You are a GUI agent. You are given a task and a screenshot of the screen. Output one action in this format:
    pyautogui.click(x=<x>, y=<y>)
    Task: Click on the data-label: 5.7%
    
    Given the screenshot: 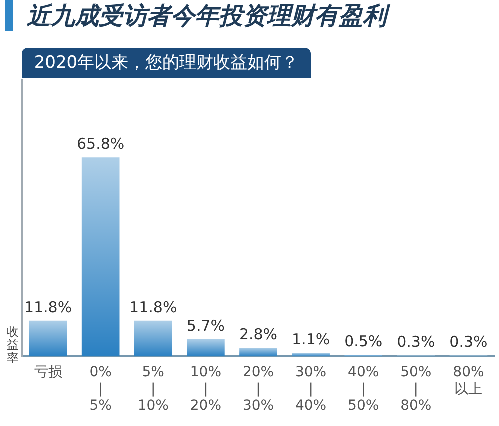 What is the action you would take?
    pyautogui.click(x=205, y=325)
    